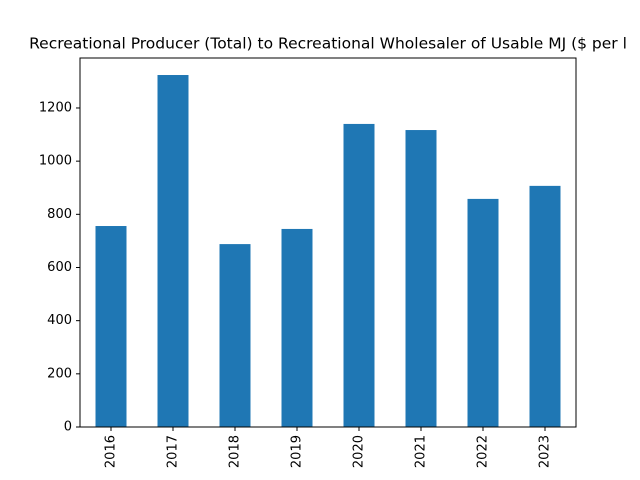  I want to click on x-tick-label: 2022, so click(483, 451).